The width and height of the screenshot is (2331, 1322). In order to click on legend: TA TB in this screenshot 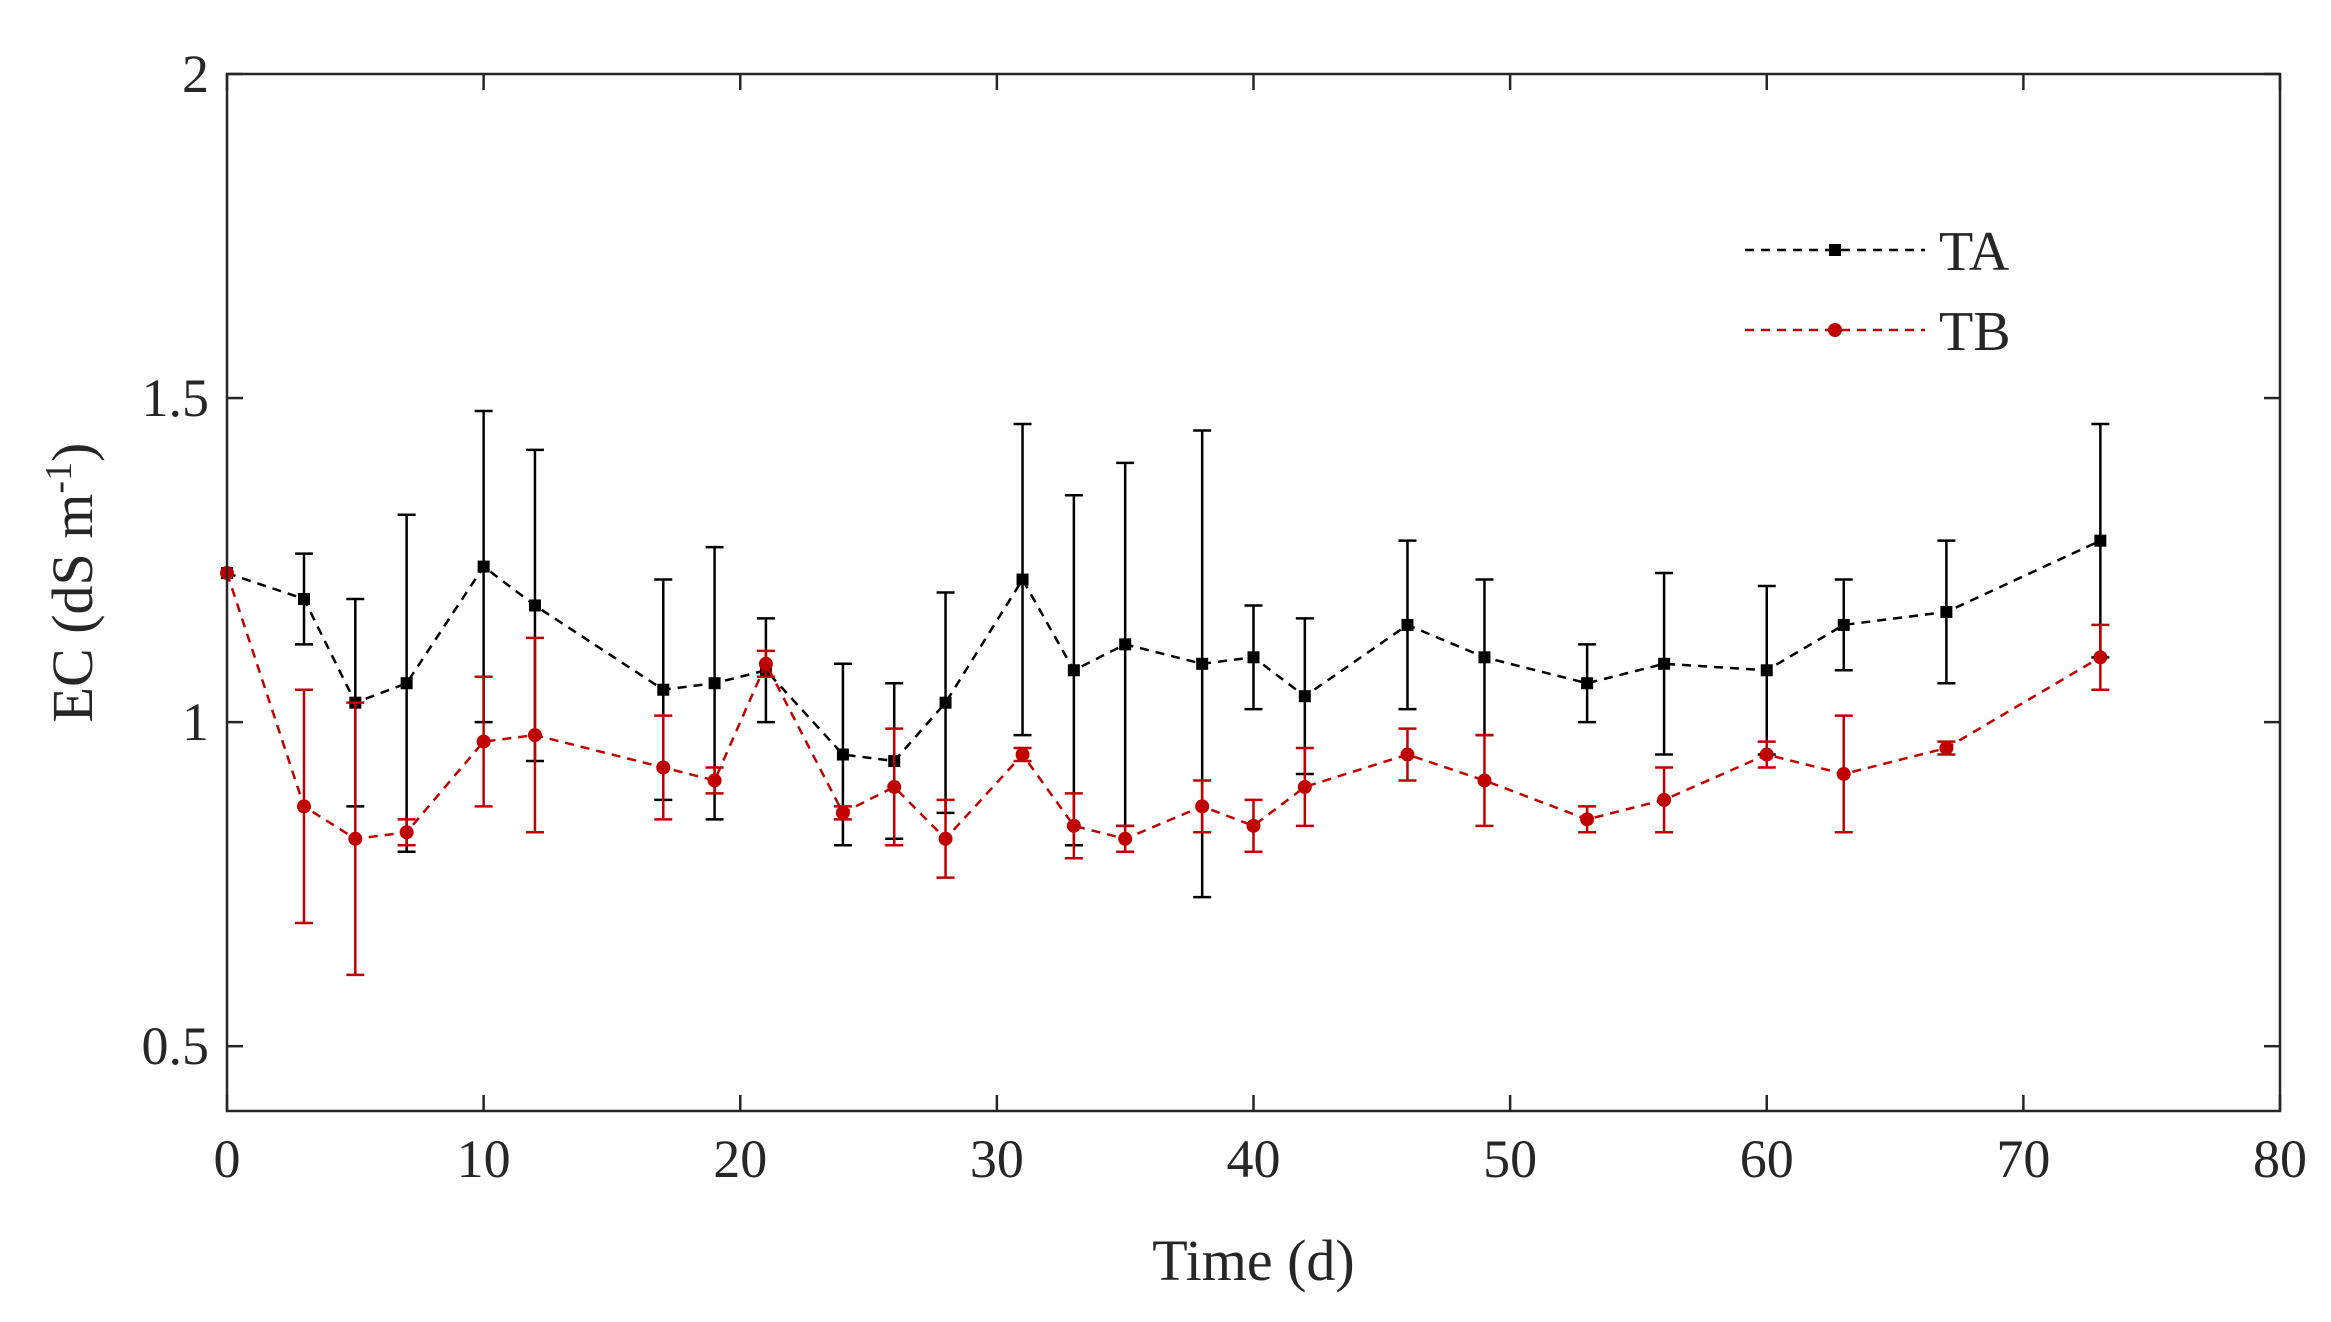, I will do `click(1878, 292)`.